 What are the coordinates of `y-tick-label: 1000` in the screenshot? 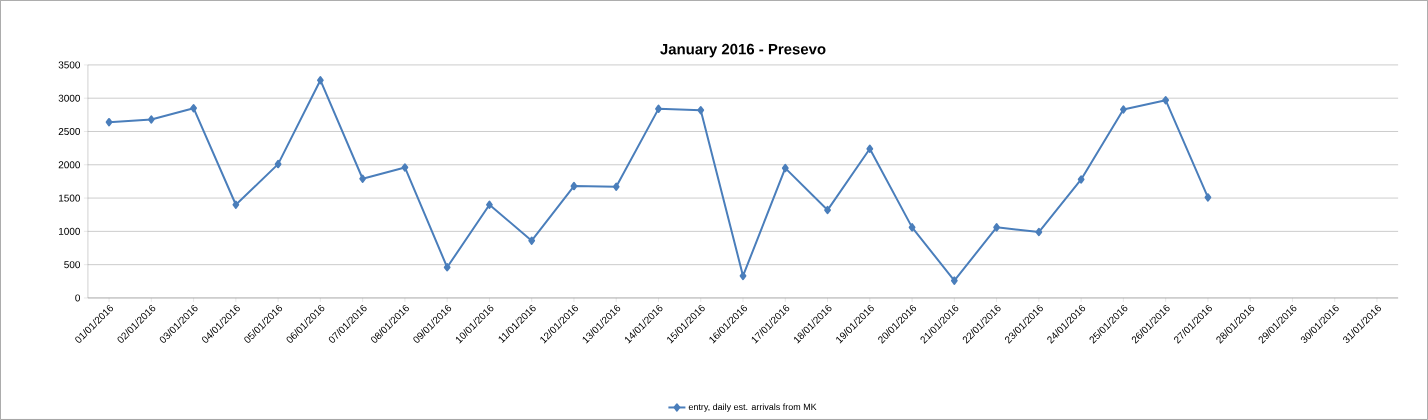 It's located at (70, 231).